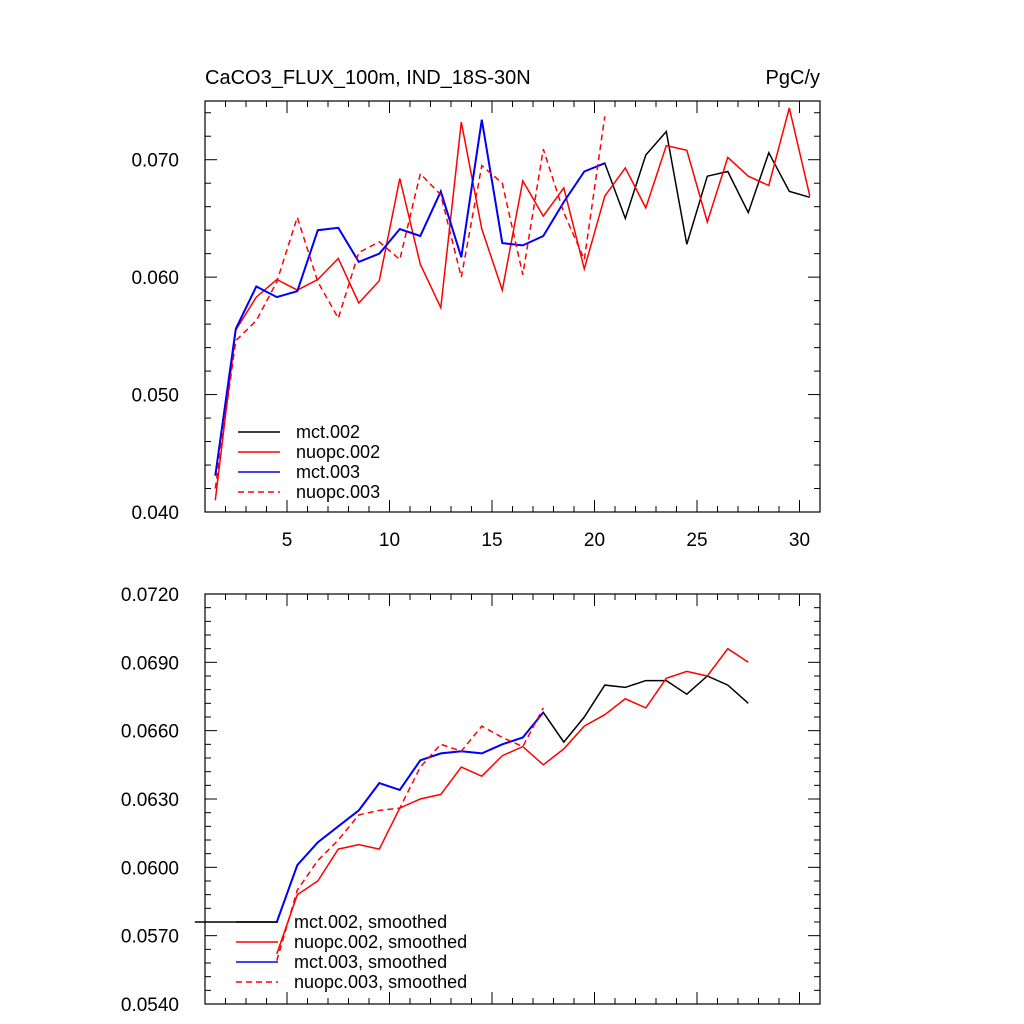  What do you see at coordinates (338, 452) in the screenshot?
I see `legend-label: nuopc.002` at bounding box center [338, 452].